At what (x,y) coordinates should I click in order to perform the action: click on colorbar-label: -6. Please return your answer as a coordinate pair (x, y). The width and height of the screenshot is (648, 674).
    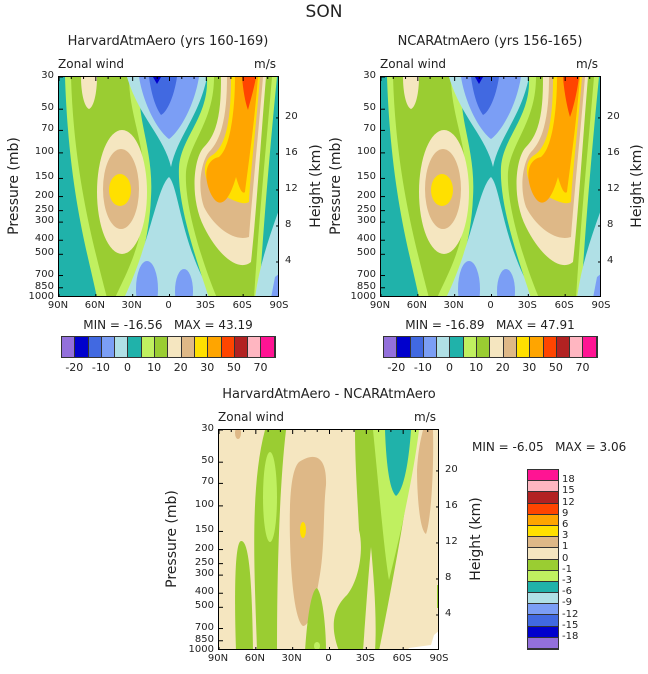
    Looking at the image, I should click on (567, 592).